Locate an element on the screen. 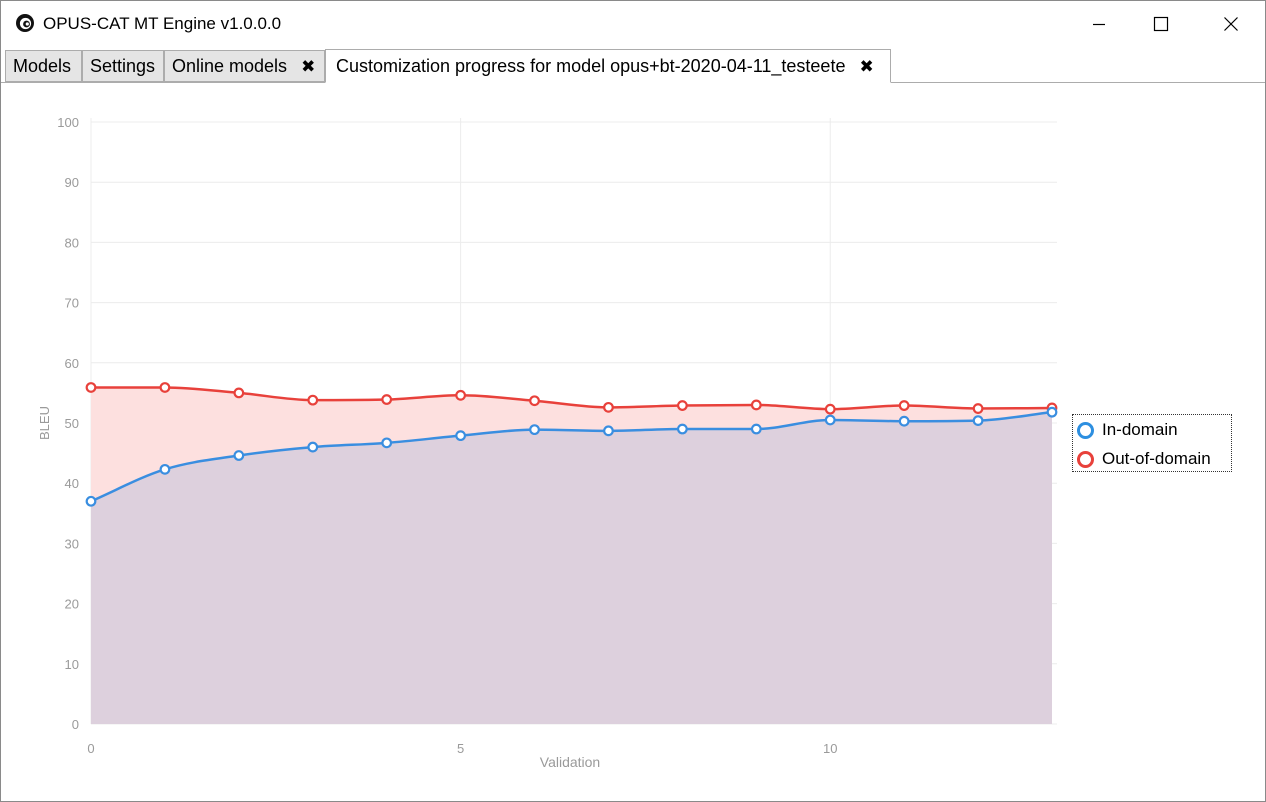 Image resolution: width=1266 pixels, height=802 pixels. line-in-domain is located at coordinates (571, 456).